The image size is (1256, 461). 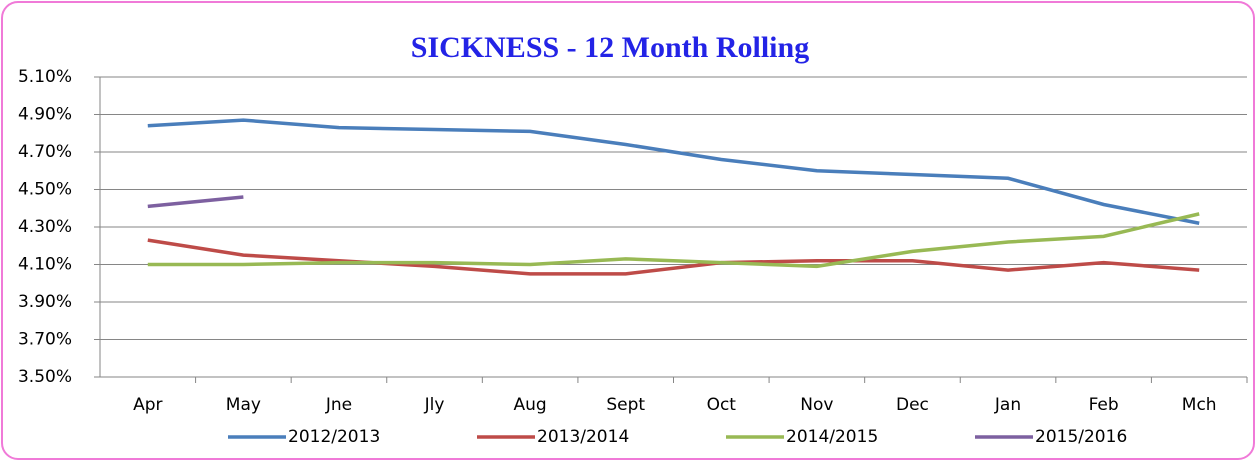 I want to click on x-tick-label: Jan, so click(x=1007, y=405).